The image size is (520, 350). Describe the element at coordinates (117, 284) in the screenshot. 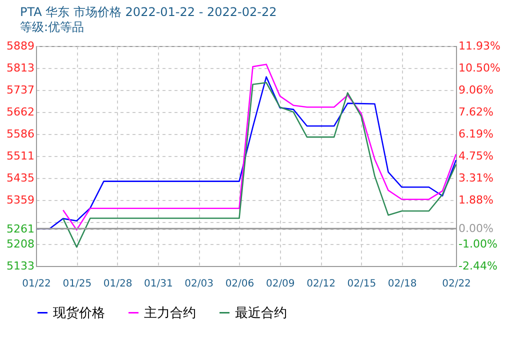

I see `x-tick-label: 01/28` at that location.